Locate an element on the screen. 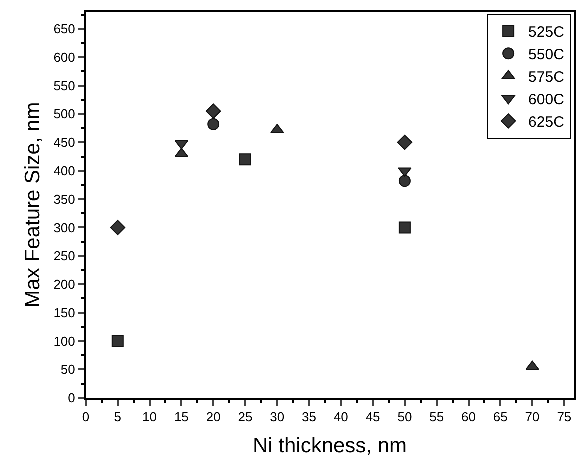 The image size is (578, 464). x-tick-label: 40 is located at coordinates (341, 417).